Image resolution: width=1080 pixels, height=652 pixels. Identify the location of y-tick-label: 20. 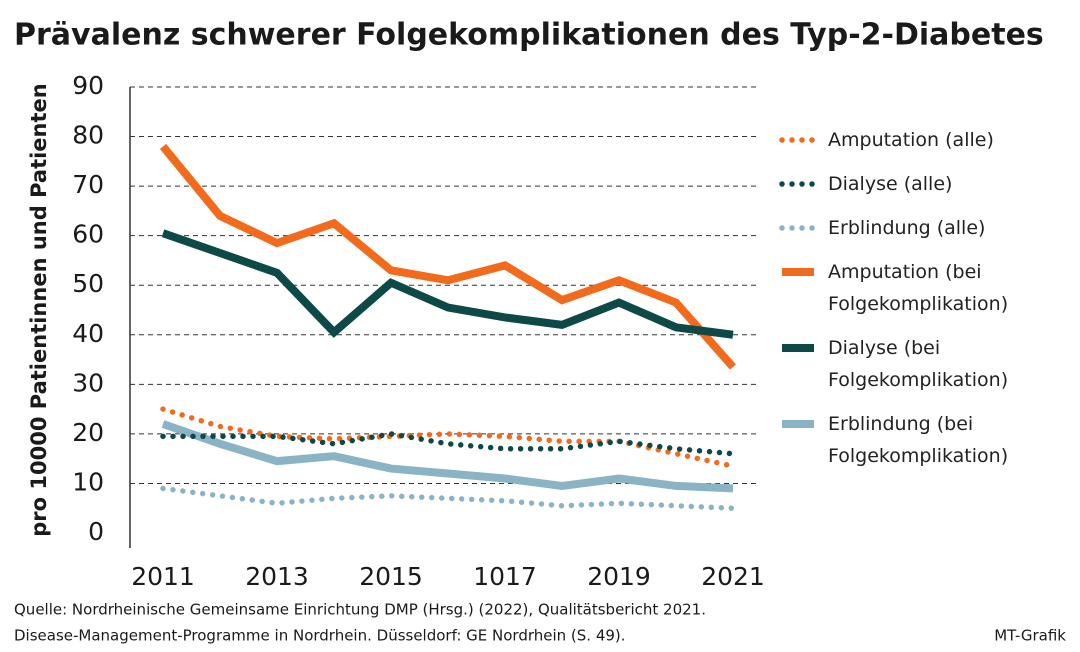
(88, 432).